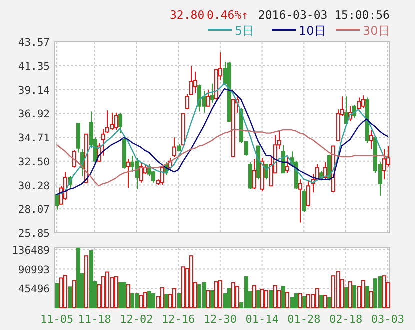  Describe the element at coordinates (34, 66) in the screenshot. I see `y-tick-label: 41.35` at that location.